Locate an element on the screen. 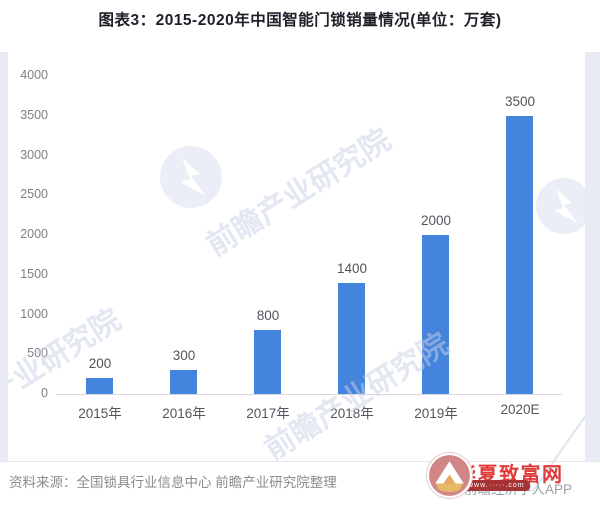  site-url-badge: www.·····.com is located at coordinates (496, 485).